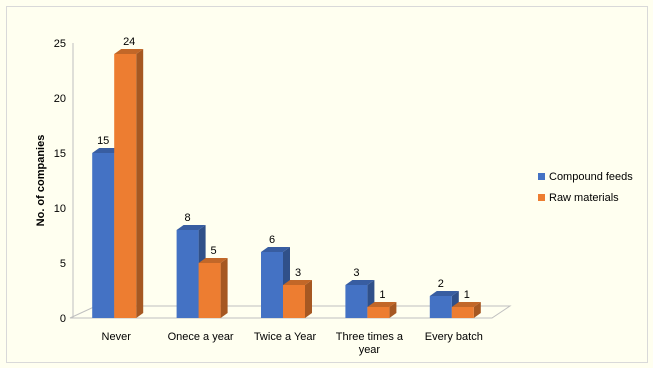  What do you see at coordinates (60, 99) in the screenshot?
I see `y-tick-label: 20` at bounding box center [60, 99].